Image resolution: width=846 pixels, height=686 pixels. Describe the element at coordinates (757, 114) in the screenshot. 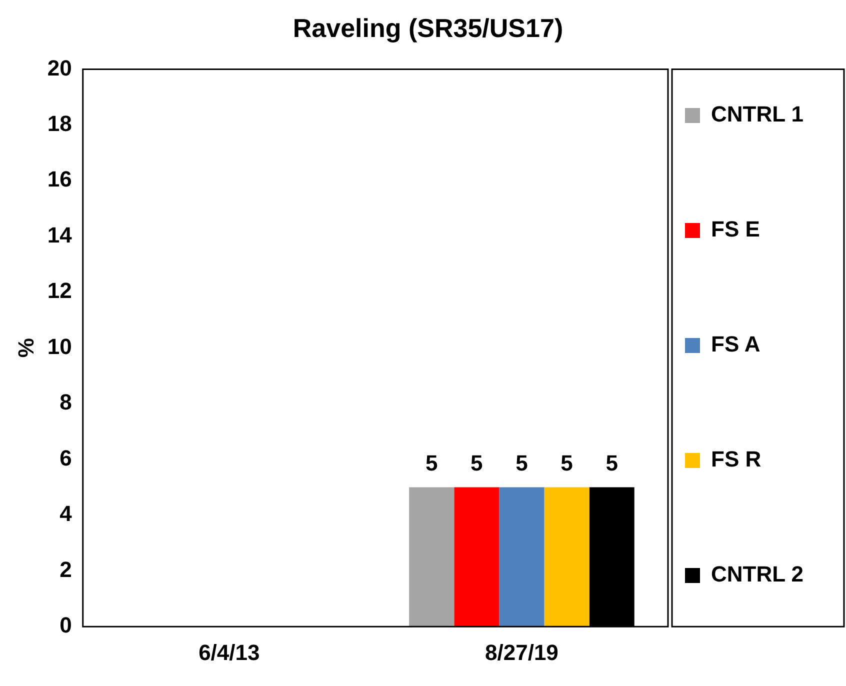

I see `legend-label: CNTRL 1` at that location.